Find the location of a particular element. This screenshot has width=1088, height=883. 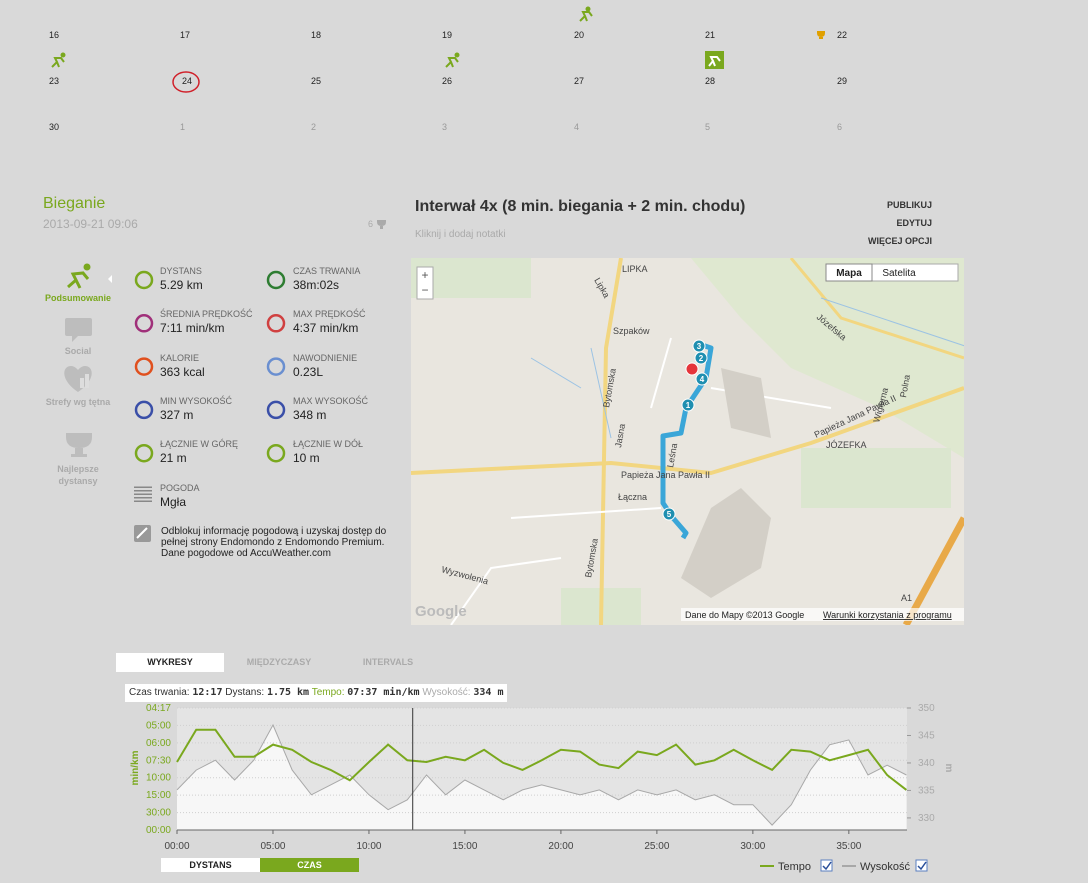

chart-tab: INTERVALS is located at coordinates (388, 662).